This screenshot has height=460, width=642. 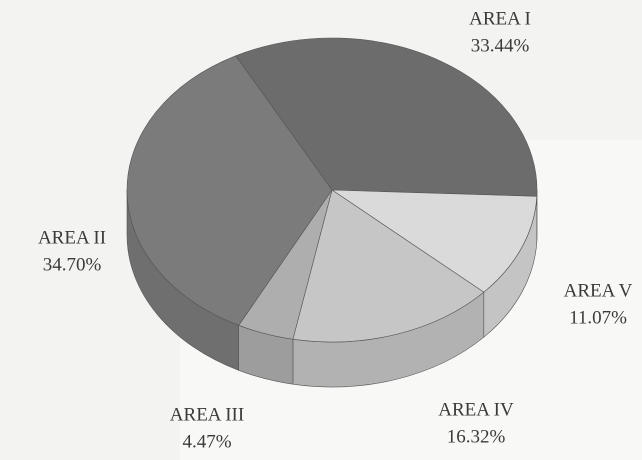 I want to click on slice-label: AREA II, so click(x=72, y=237).